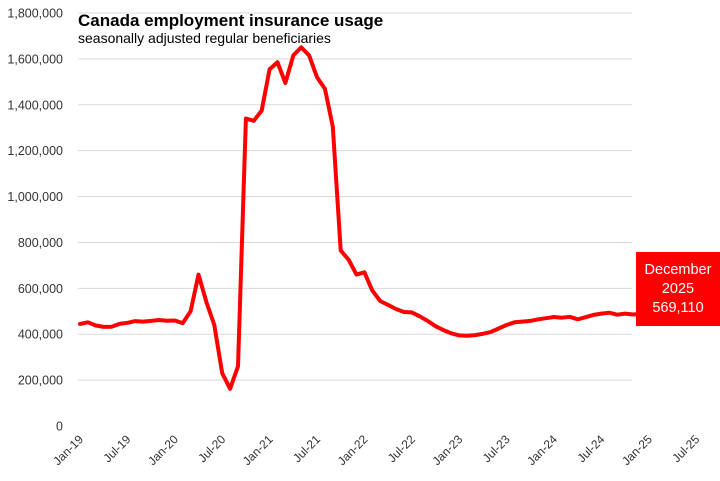 The width and height of the screenshot is (720, 481). Describe the element at coordinates (637, 450) in the screenshot. I see `x-tick-label: Jan-25` at that location.